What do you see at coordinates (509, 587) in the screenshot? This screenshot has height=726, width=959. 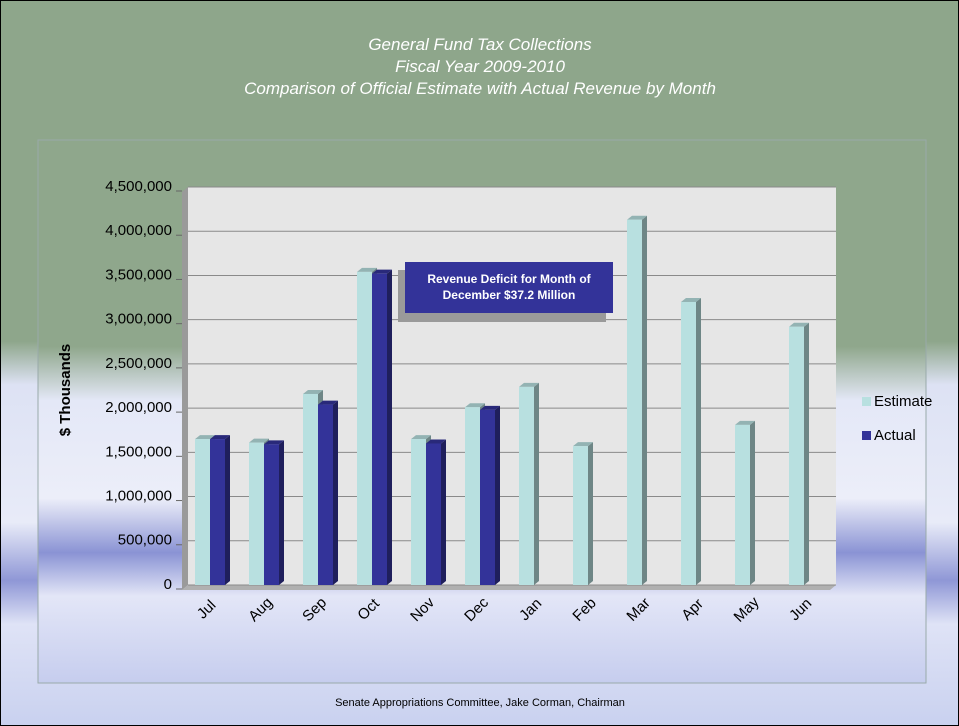 I see `floor` at bounding box center [509, 587].